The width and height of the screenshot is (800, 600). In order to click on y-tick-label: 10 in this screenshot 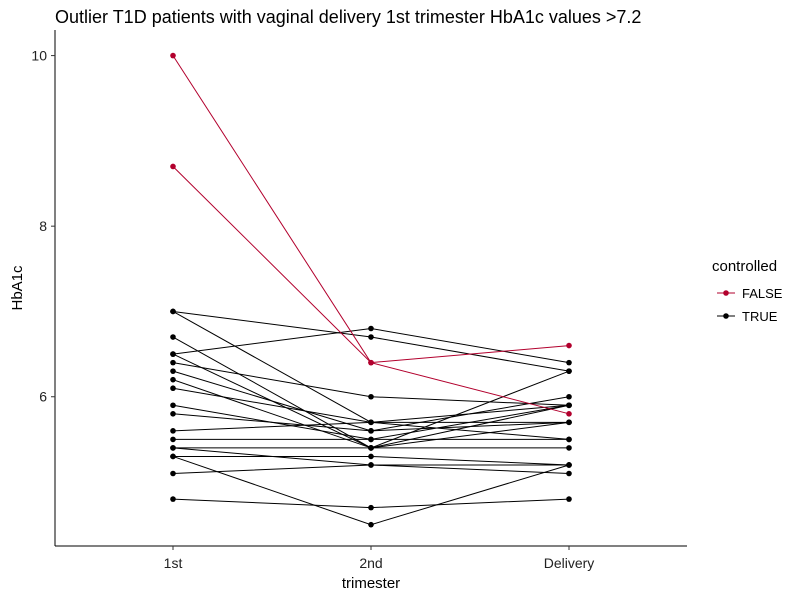, I will do `click(39, 56)`.